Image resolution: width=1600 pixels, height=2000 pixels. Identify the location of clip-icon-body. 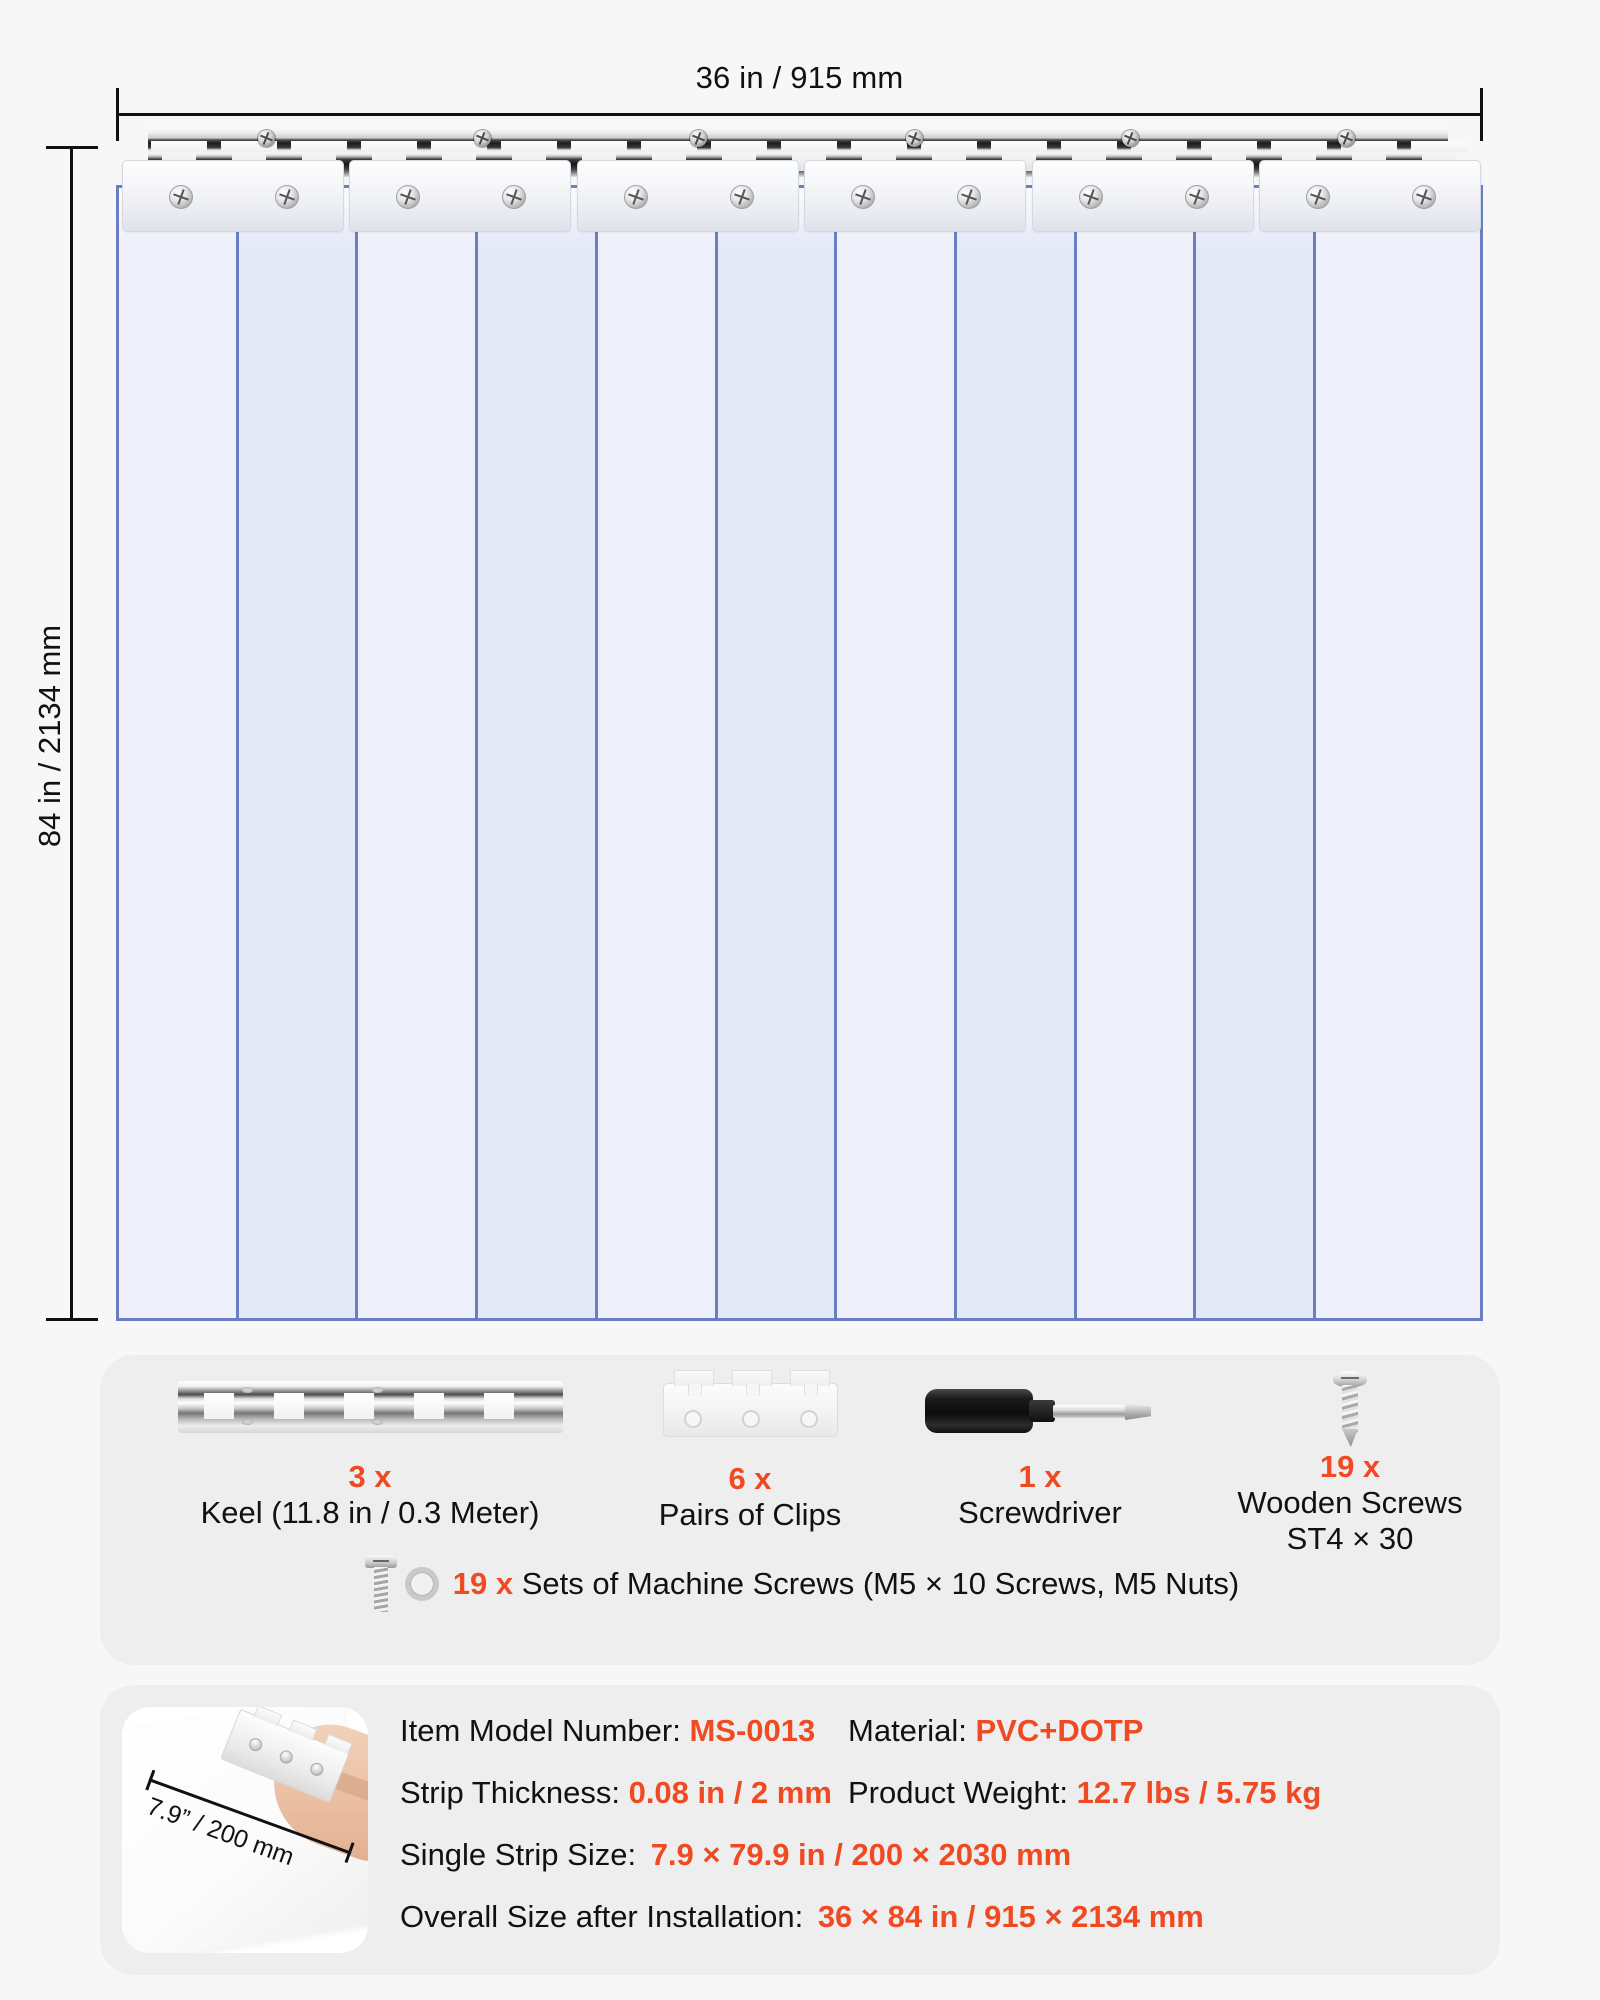
(750, 1403).